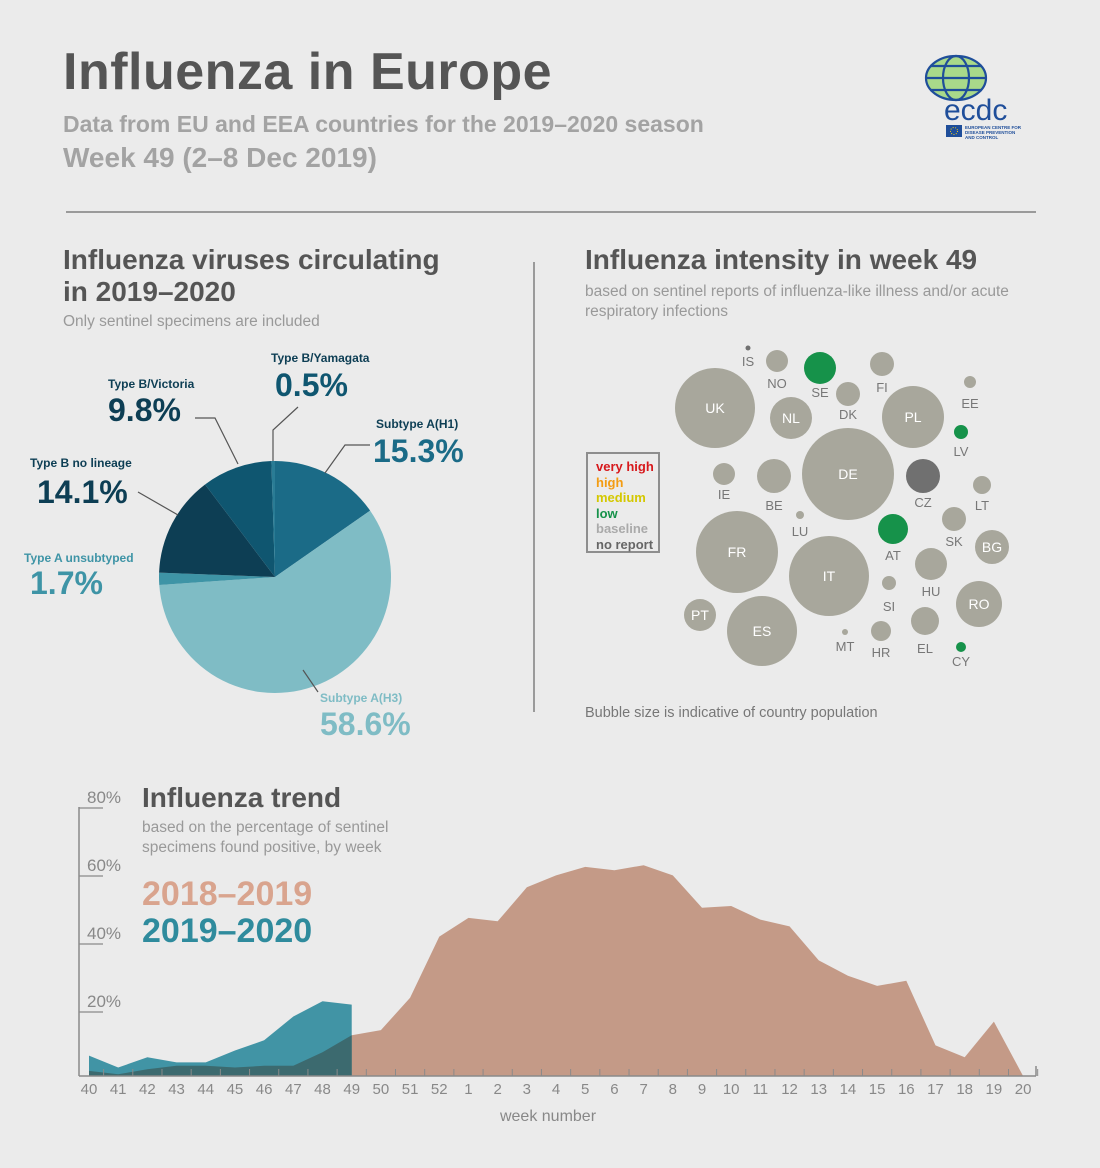 This screenshot has height=1168, width=1100. What do you see at coordinates (205, 1089) in the screenshot?
I see `x-tick-label: 44` at bounding box center [205, 1089].